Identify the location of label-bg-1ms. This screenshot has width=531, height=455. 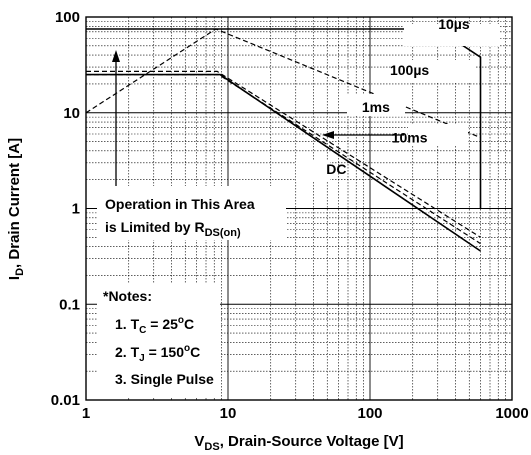
(376, 105).